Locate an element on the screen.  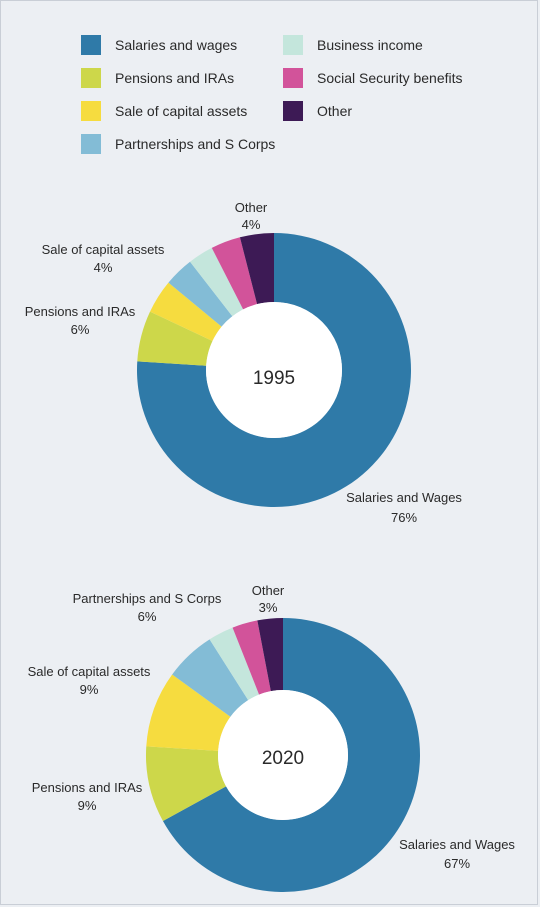
legend-item-capital-assets: Sale of capital assets is located at coordinates (164, 111).